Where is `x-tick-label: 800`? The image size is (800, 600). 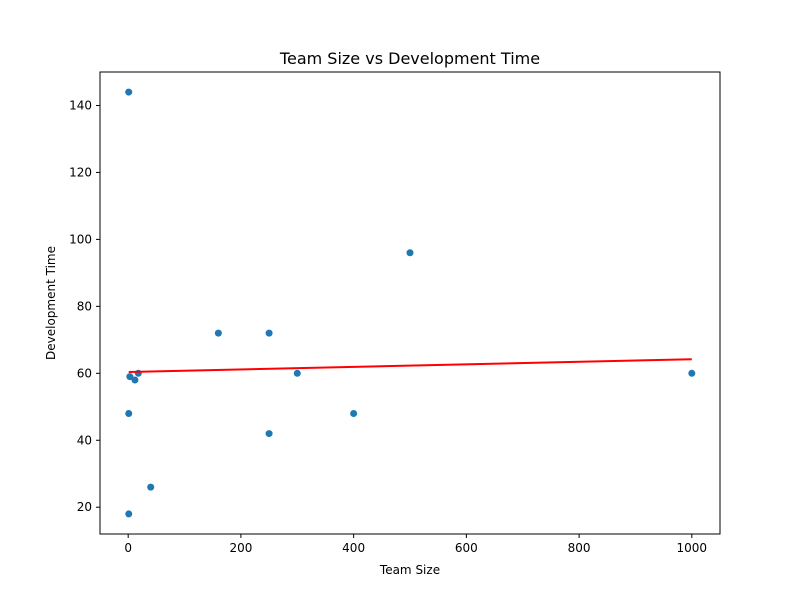
x-tick-label: 800 is located at coordinates (579, 548).